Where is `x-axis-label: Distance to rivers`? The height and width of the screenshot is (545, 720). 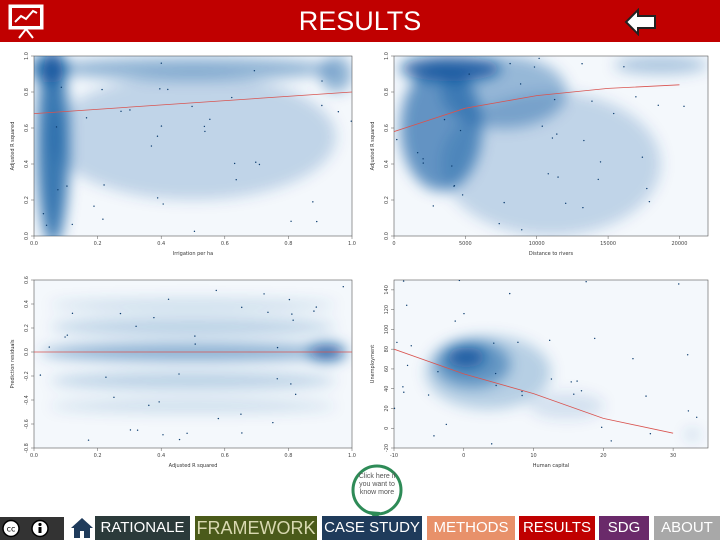
x-axis-label: Distance to rivers is located at coordinates (551, 254).